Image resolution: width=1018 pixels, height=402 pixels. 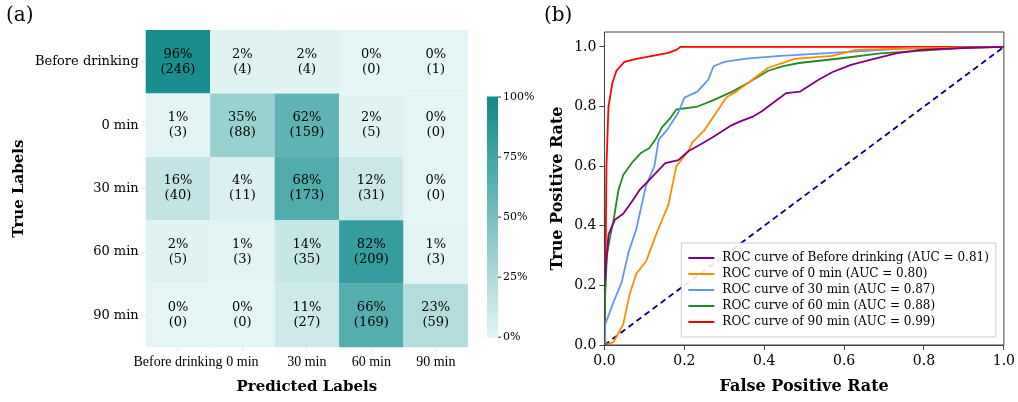 I want to click on y-tick-label: 0.8, so click(x=585, y=105).